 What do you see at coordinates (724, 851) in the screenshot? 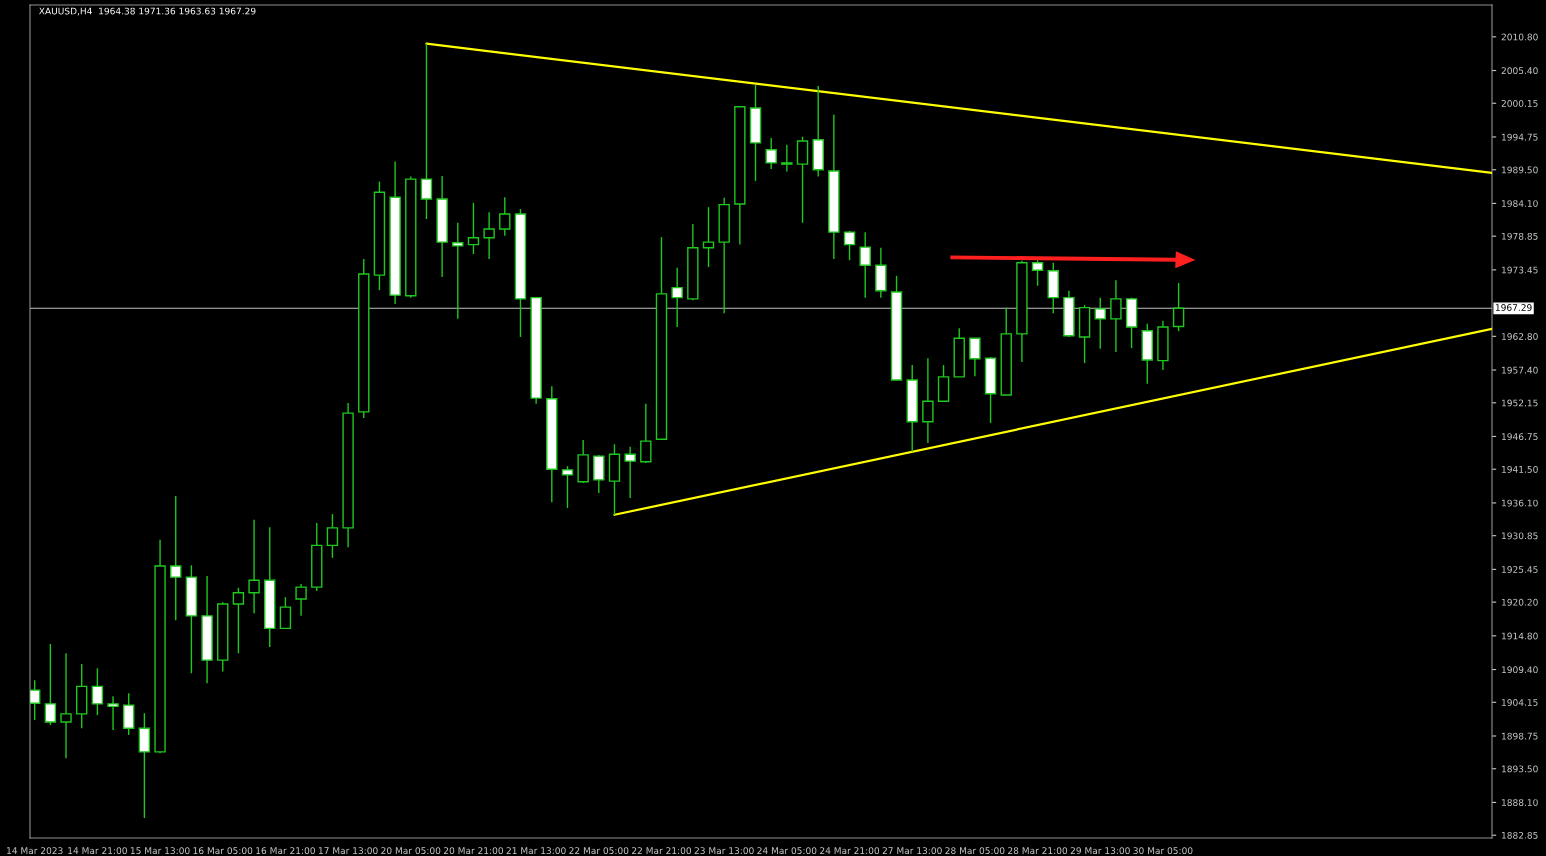
I see `x-tick-label: 23 Mar 13:00` at bounding box center [724, 851].